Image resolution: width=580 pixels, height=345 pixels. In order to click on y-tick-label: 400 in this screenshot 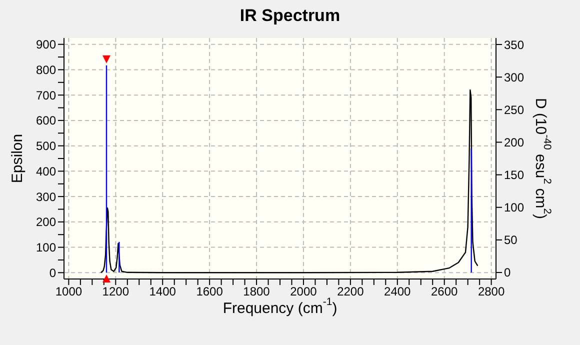, I will do `click(46, 171)`.